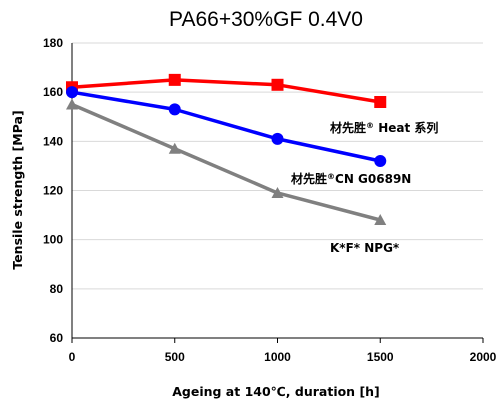  I want to click on y-tick-label: 160, so click(53, 92).